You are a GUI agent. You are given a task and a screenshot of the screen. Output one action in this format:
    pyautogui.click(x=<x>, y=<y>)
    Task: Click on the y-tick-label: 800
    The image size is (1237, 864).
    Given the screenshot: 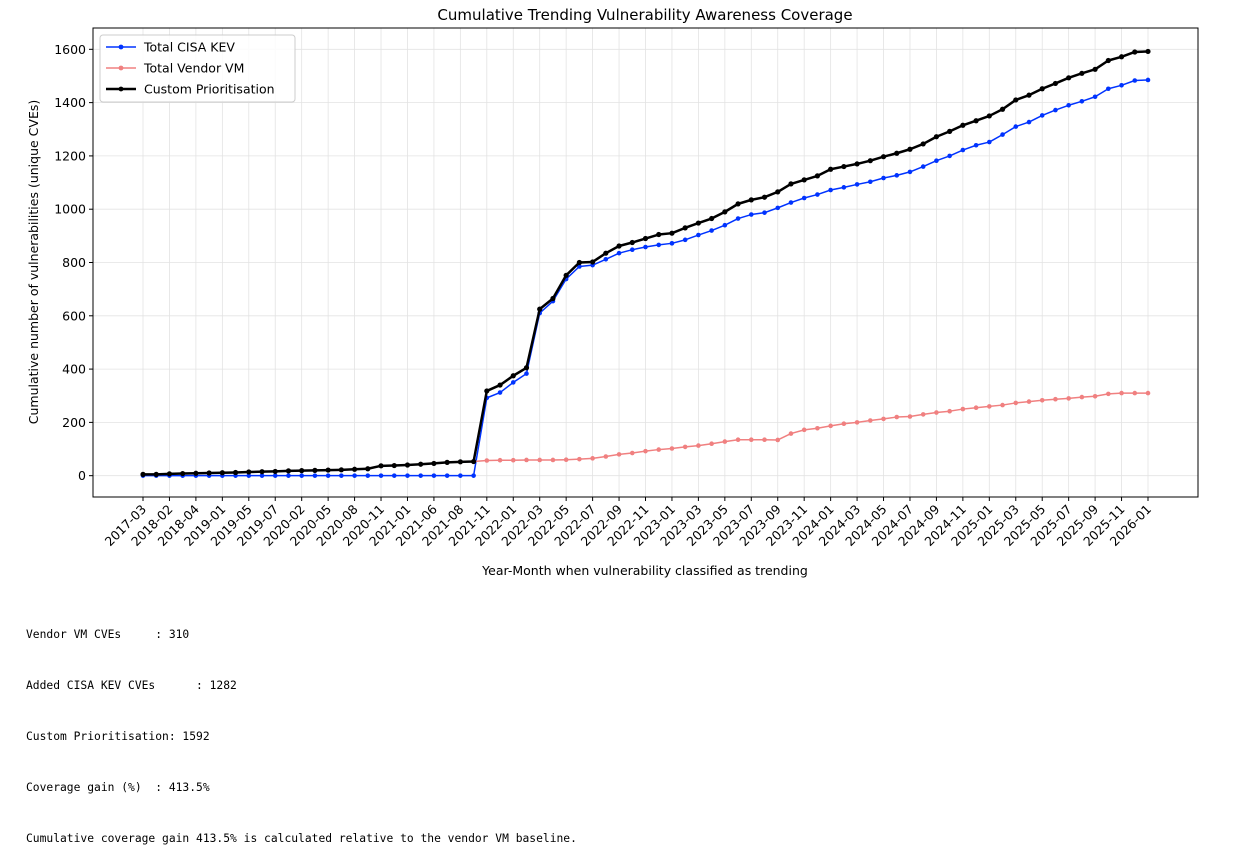 What is the action you would take?
    pyautogui.click(x=74, y=262)
    